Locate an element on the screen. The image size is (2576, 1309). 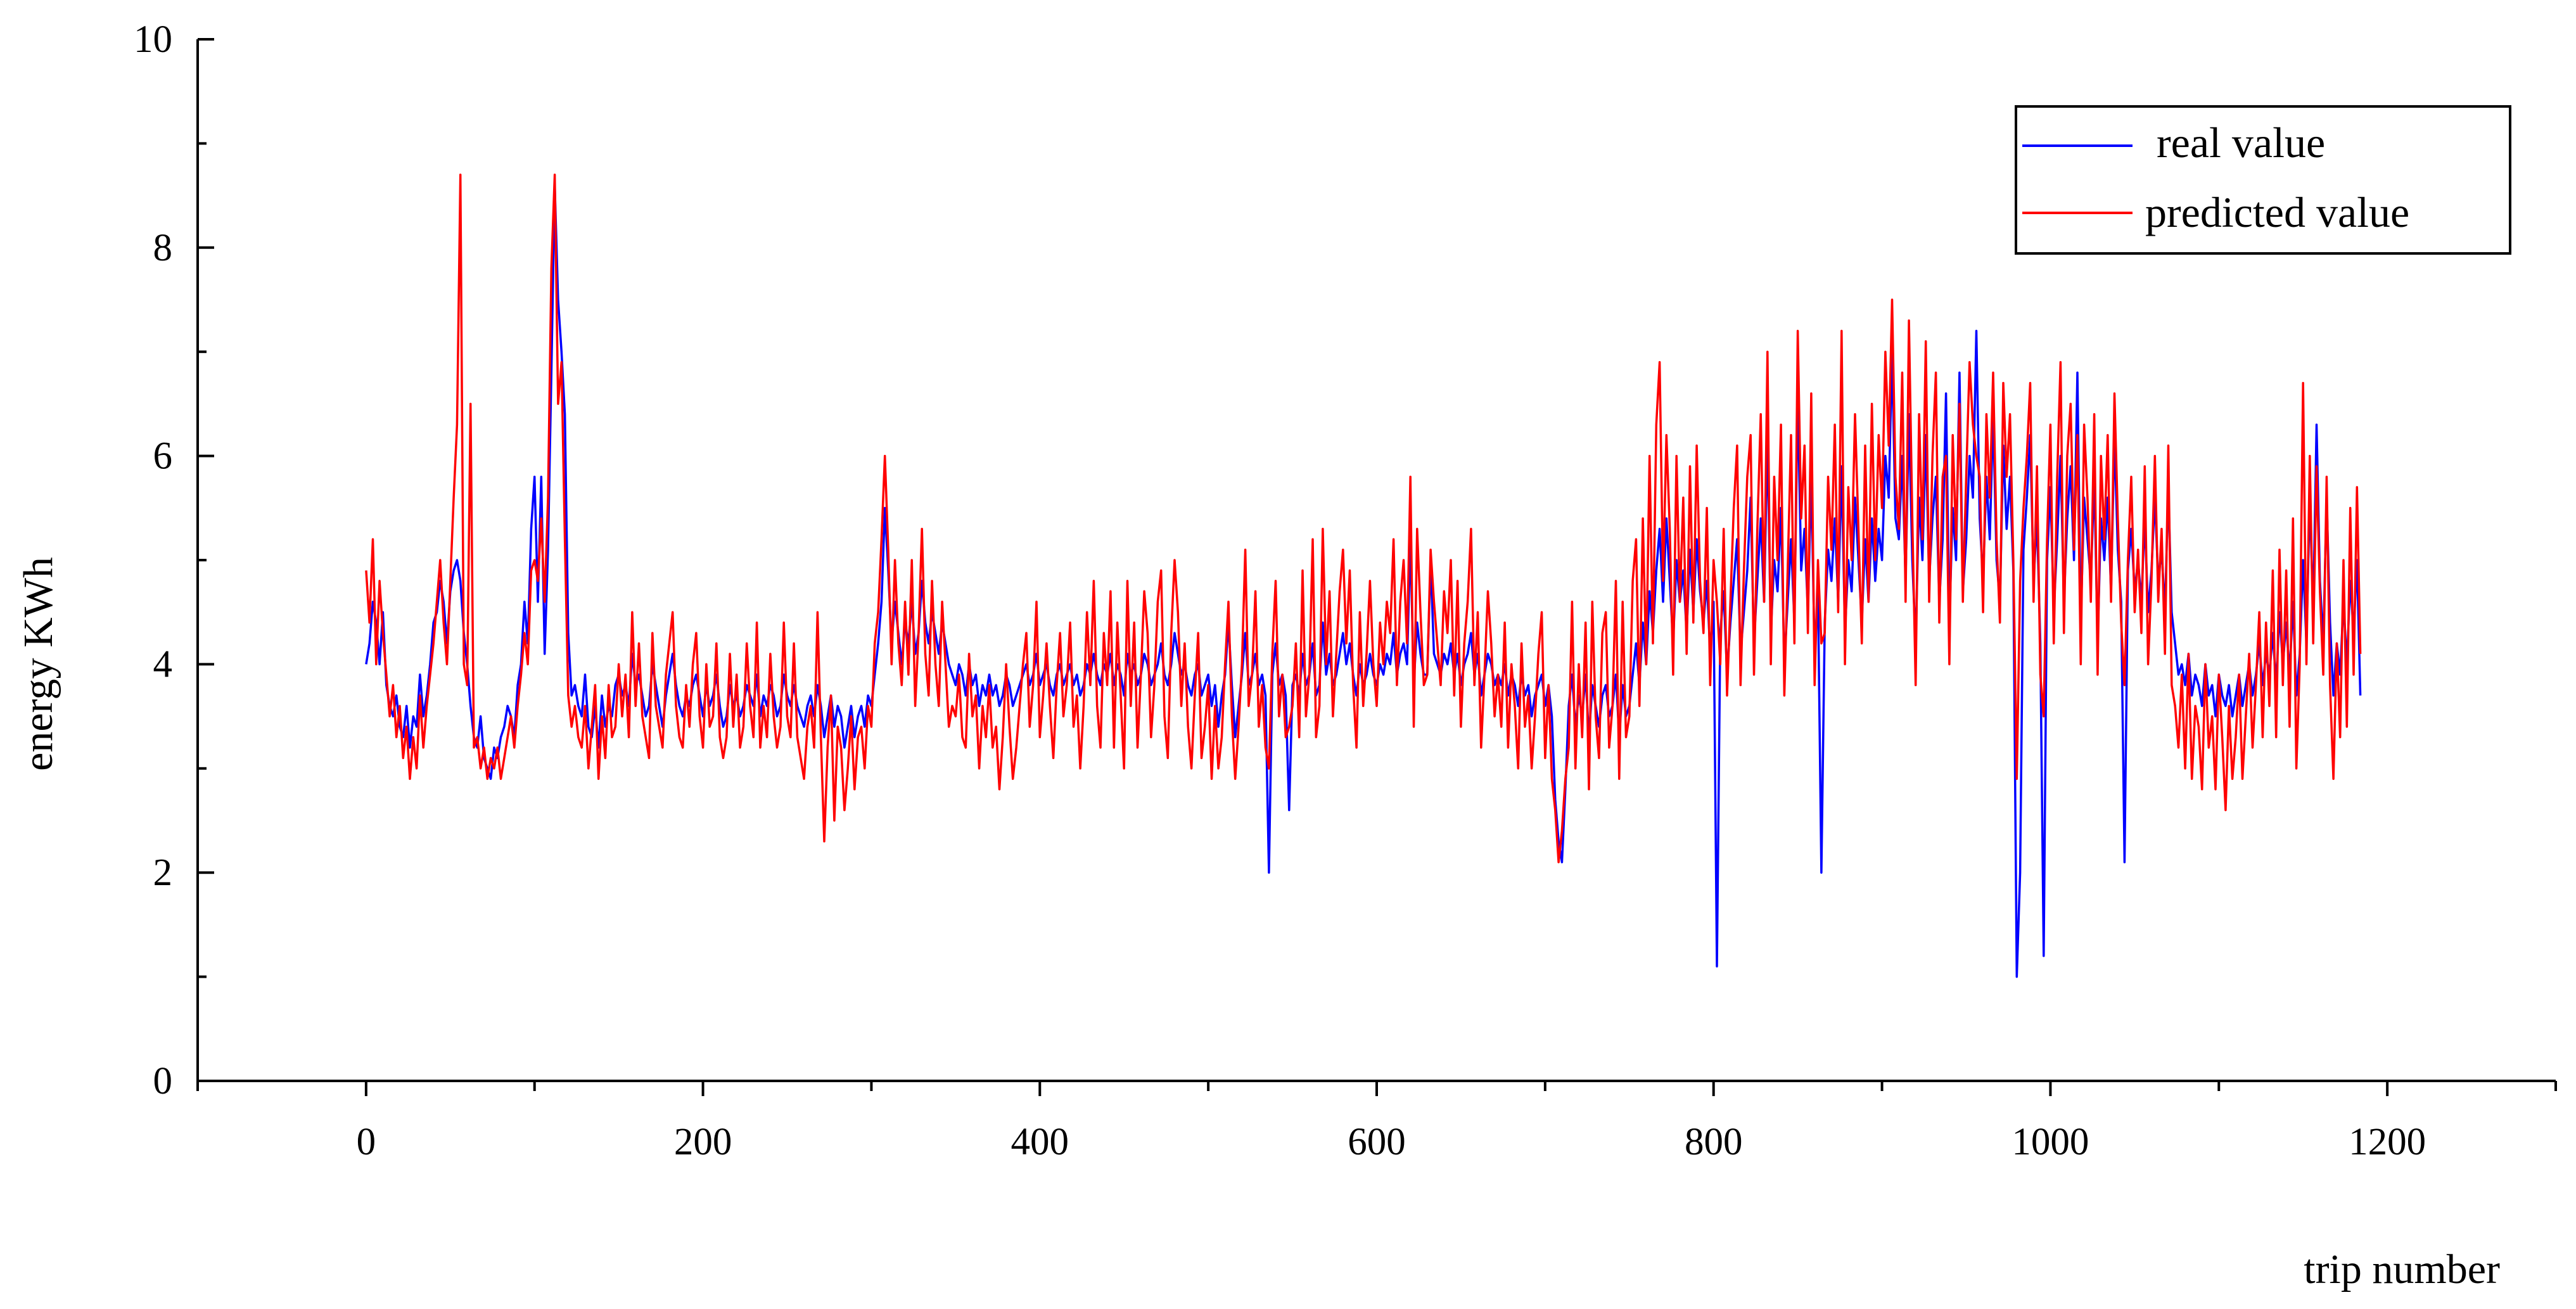
x-tick-label: 1200 is located at coordinates (2387, 1142).